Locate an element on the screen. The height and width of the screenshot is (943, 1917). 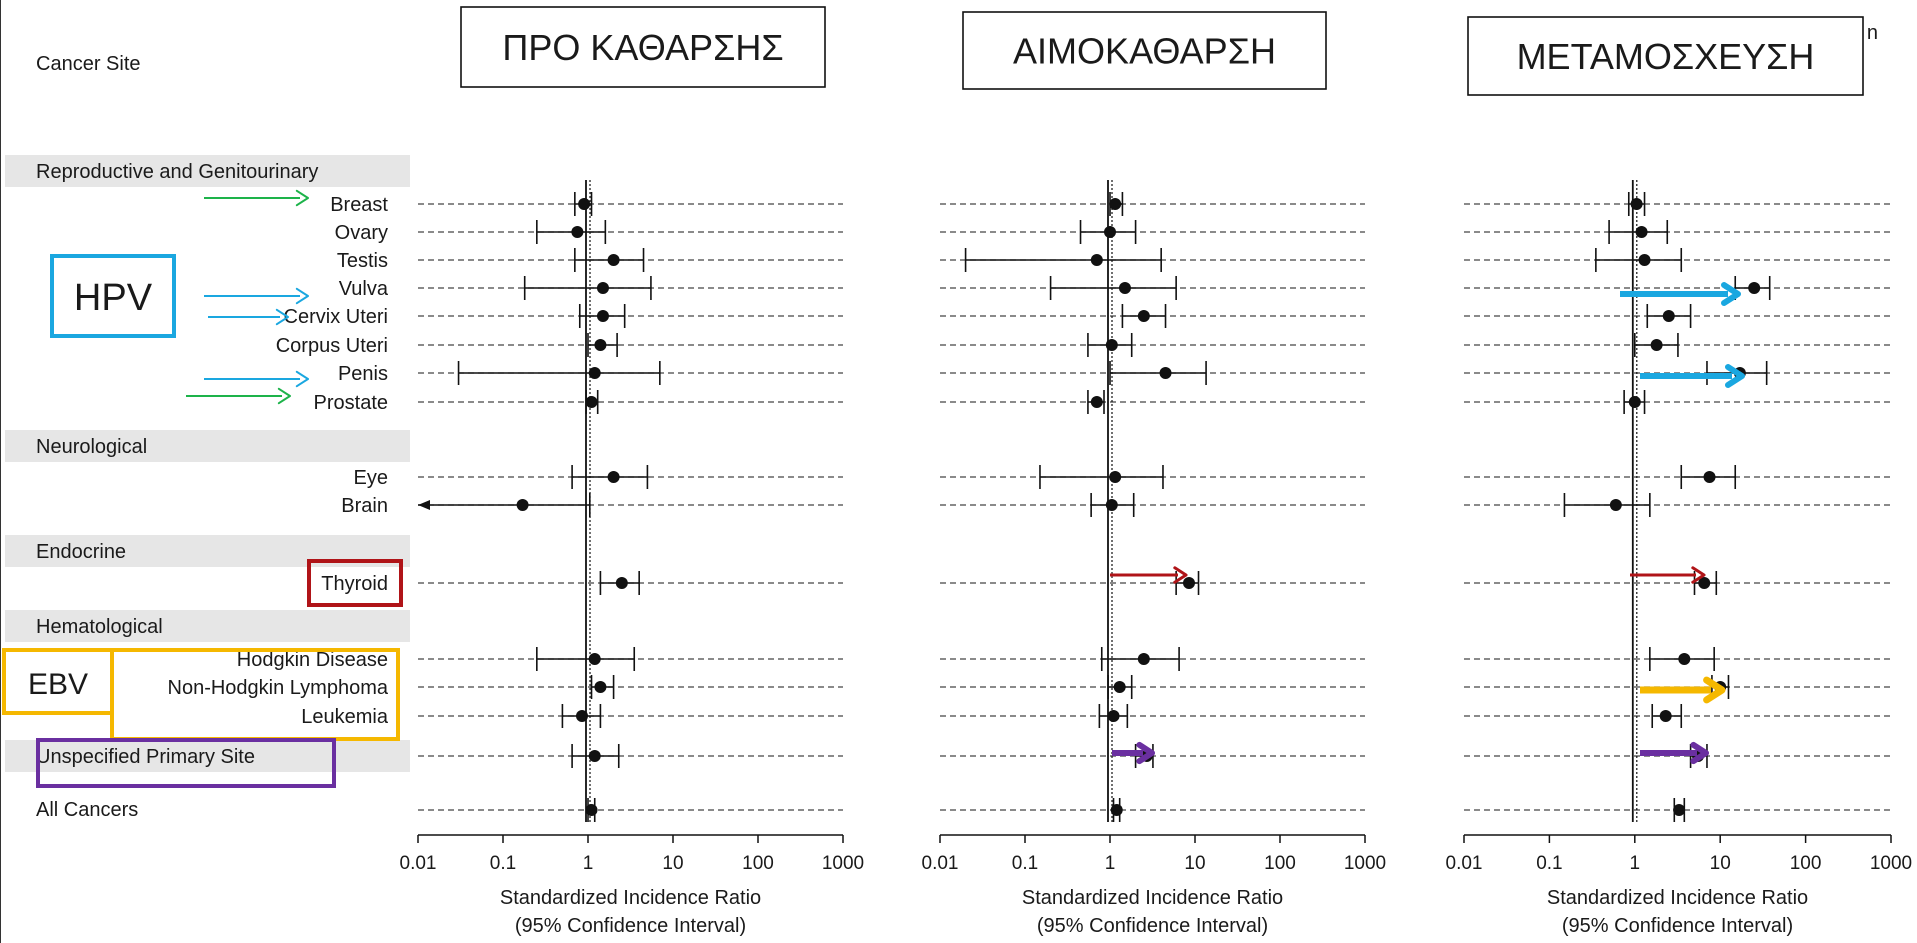
row-label: Vulva is located at coordinates (364, 289).